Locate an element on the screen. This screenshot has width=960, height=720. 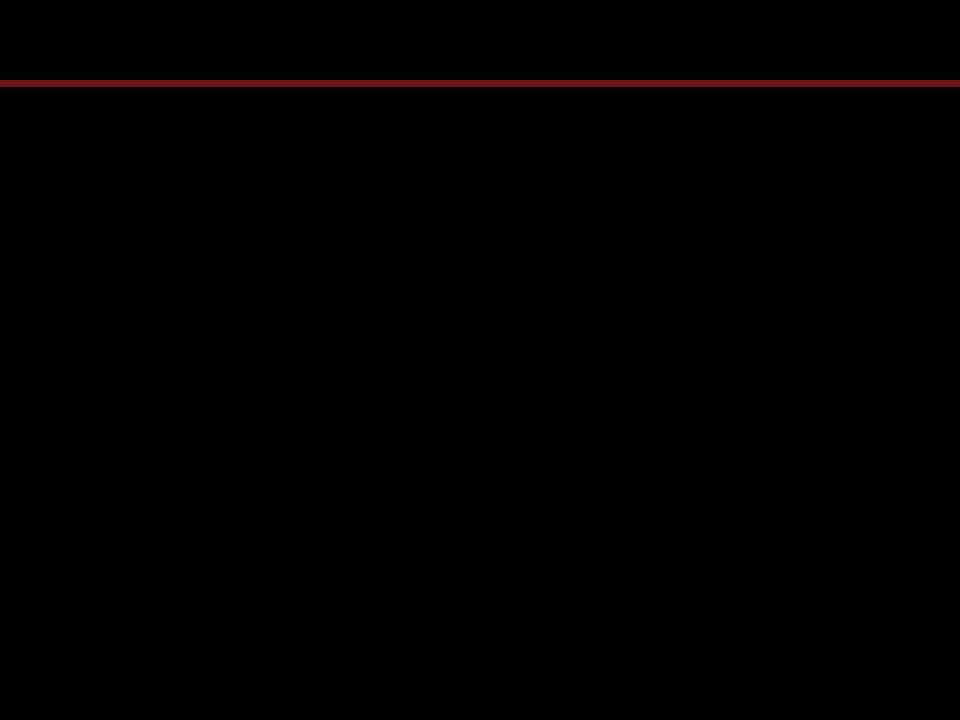
slide-subtitle is located at coordinates (480, 108).